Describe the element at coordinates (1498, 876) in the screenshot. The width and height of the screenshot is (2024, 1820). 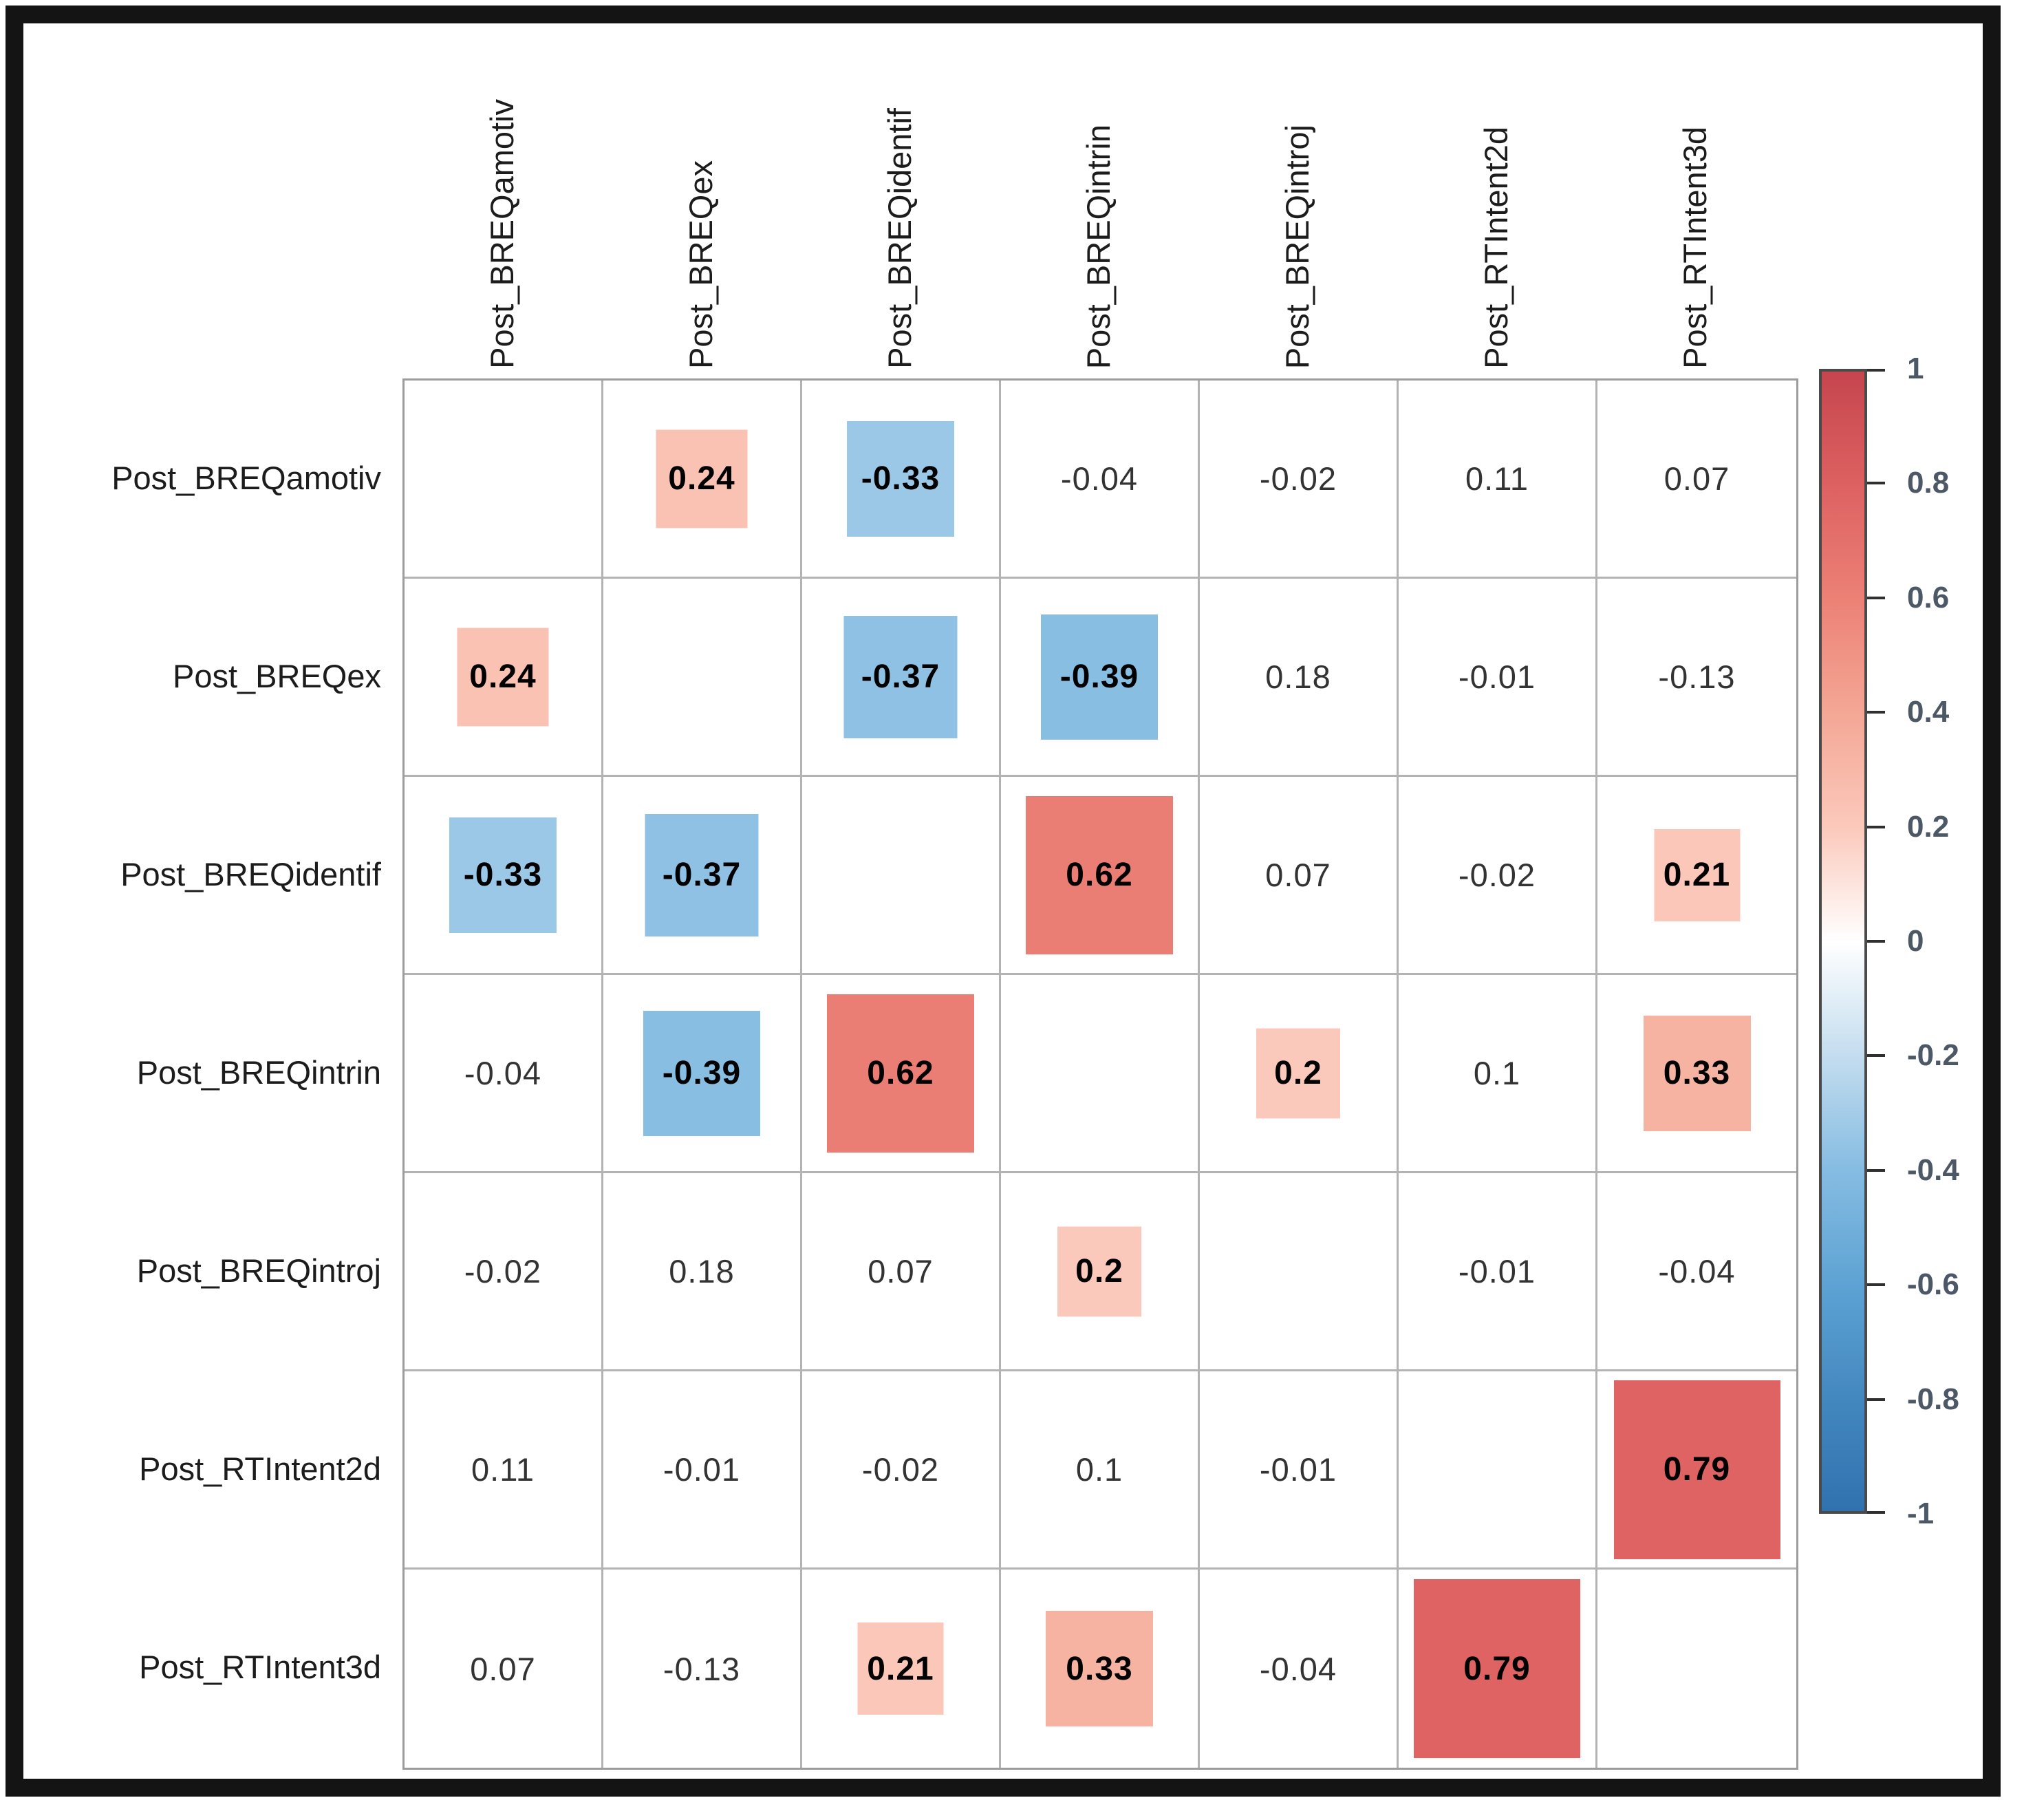
I see `matrix-cell-r2c5: -0.02` at that location.